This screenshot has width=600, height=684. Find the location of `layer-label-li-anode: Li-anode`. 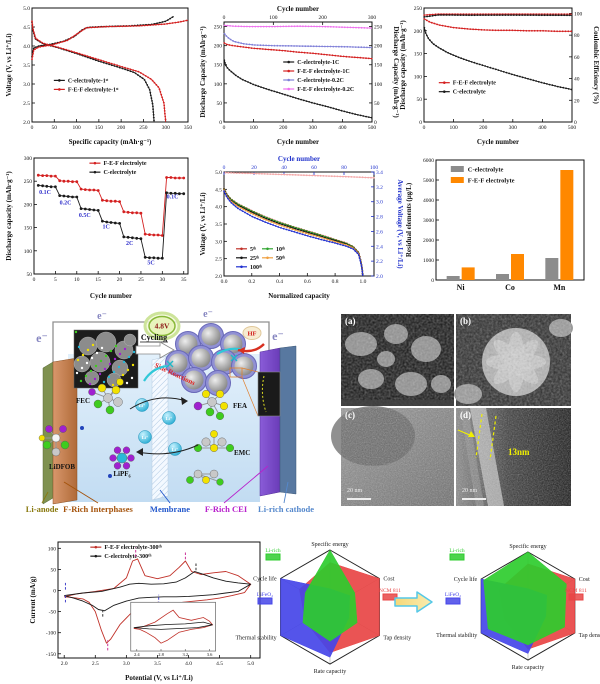

layer-label-li-anode: Li-anode is located at coordinates (42, 509).